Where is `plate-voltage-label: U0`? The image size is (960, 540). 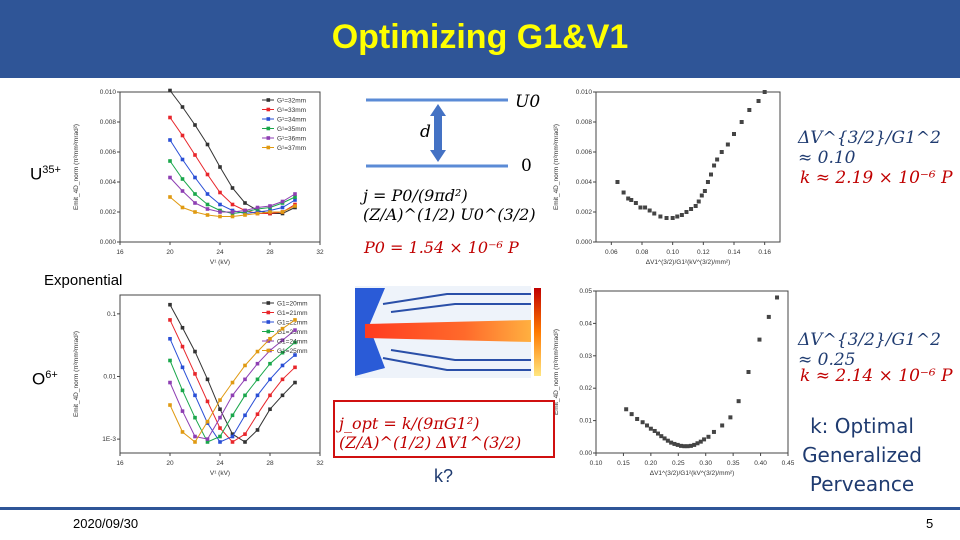
plate-voltage-label: U0 is located at coordinates (528, 102).